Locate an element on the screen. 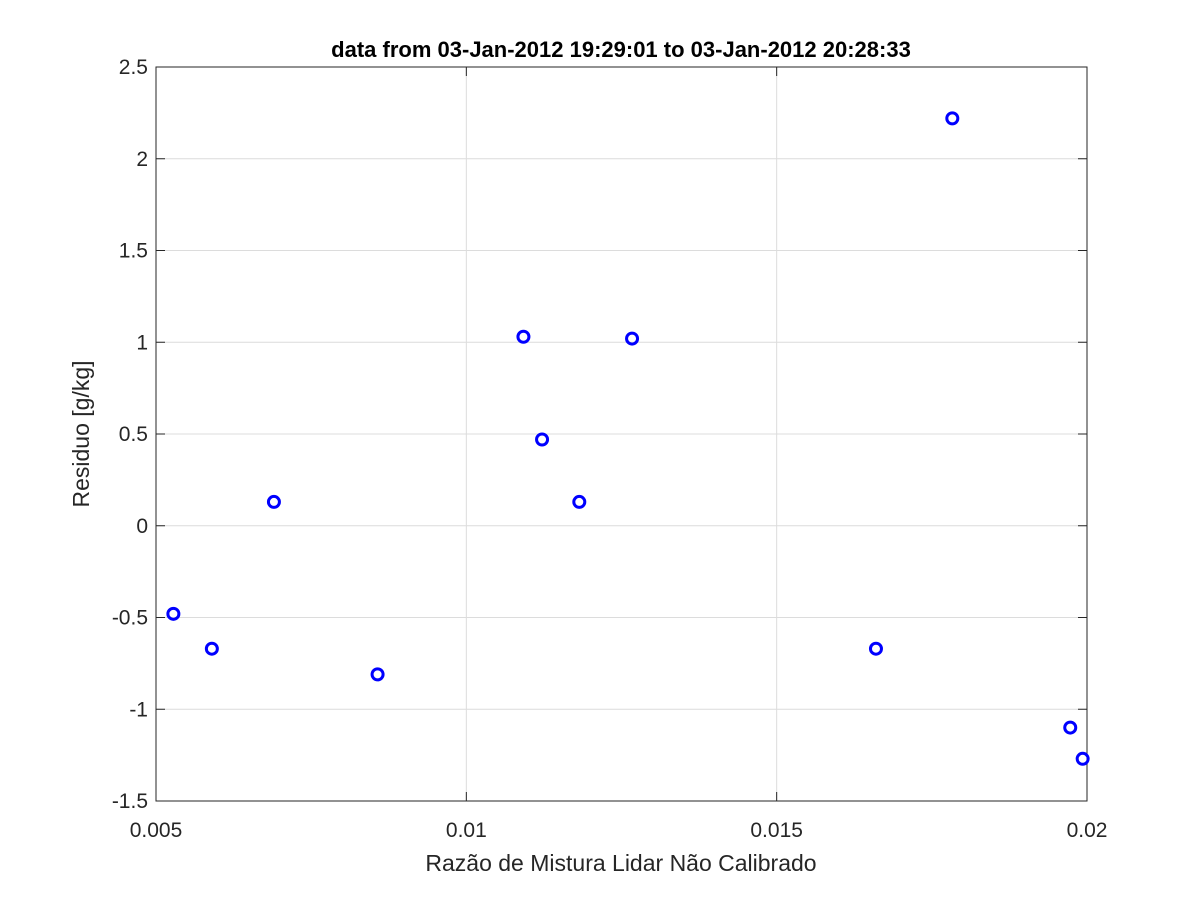  y-tick-label: -0.5 is located at coordinates (130, 618).